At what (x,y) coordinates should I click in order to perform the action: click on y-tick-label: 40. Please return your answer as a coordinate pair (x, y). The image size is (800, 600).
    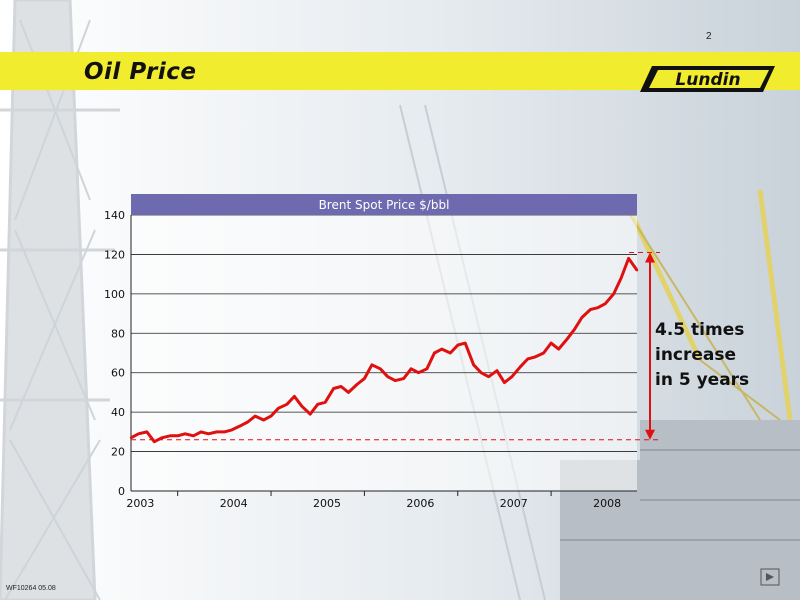
    Looking at the image, I should click on (118, 412).